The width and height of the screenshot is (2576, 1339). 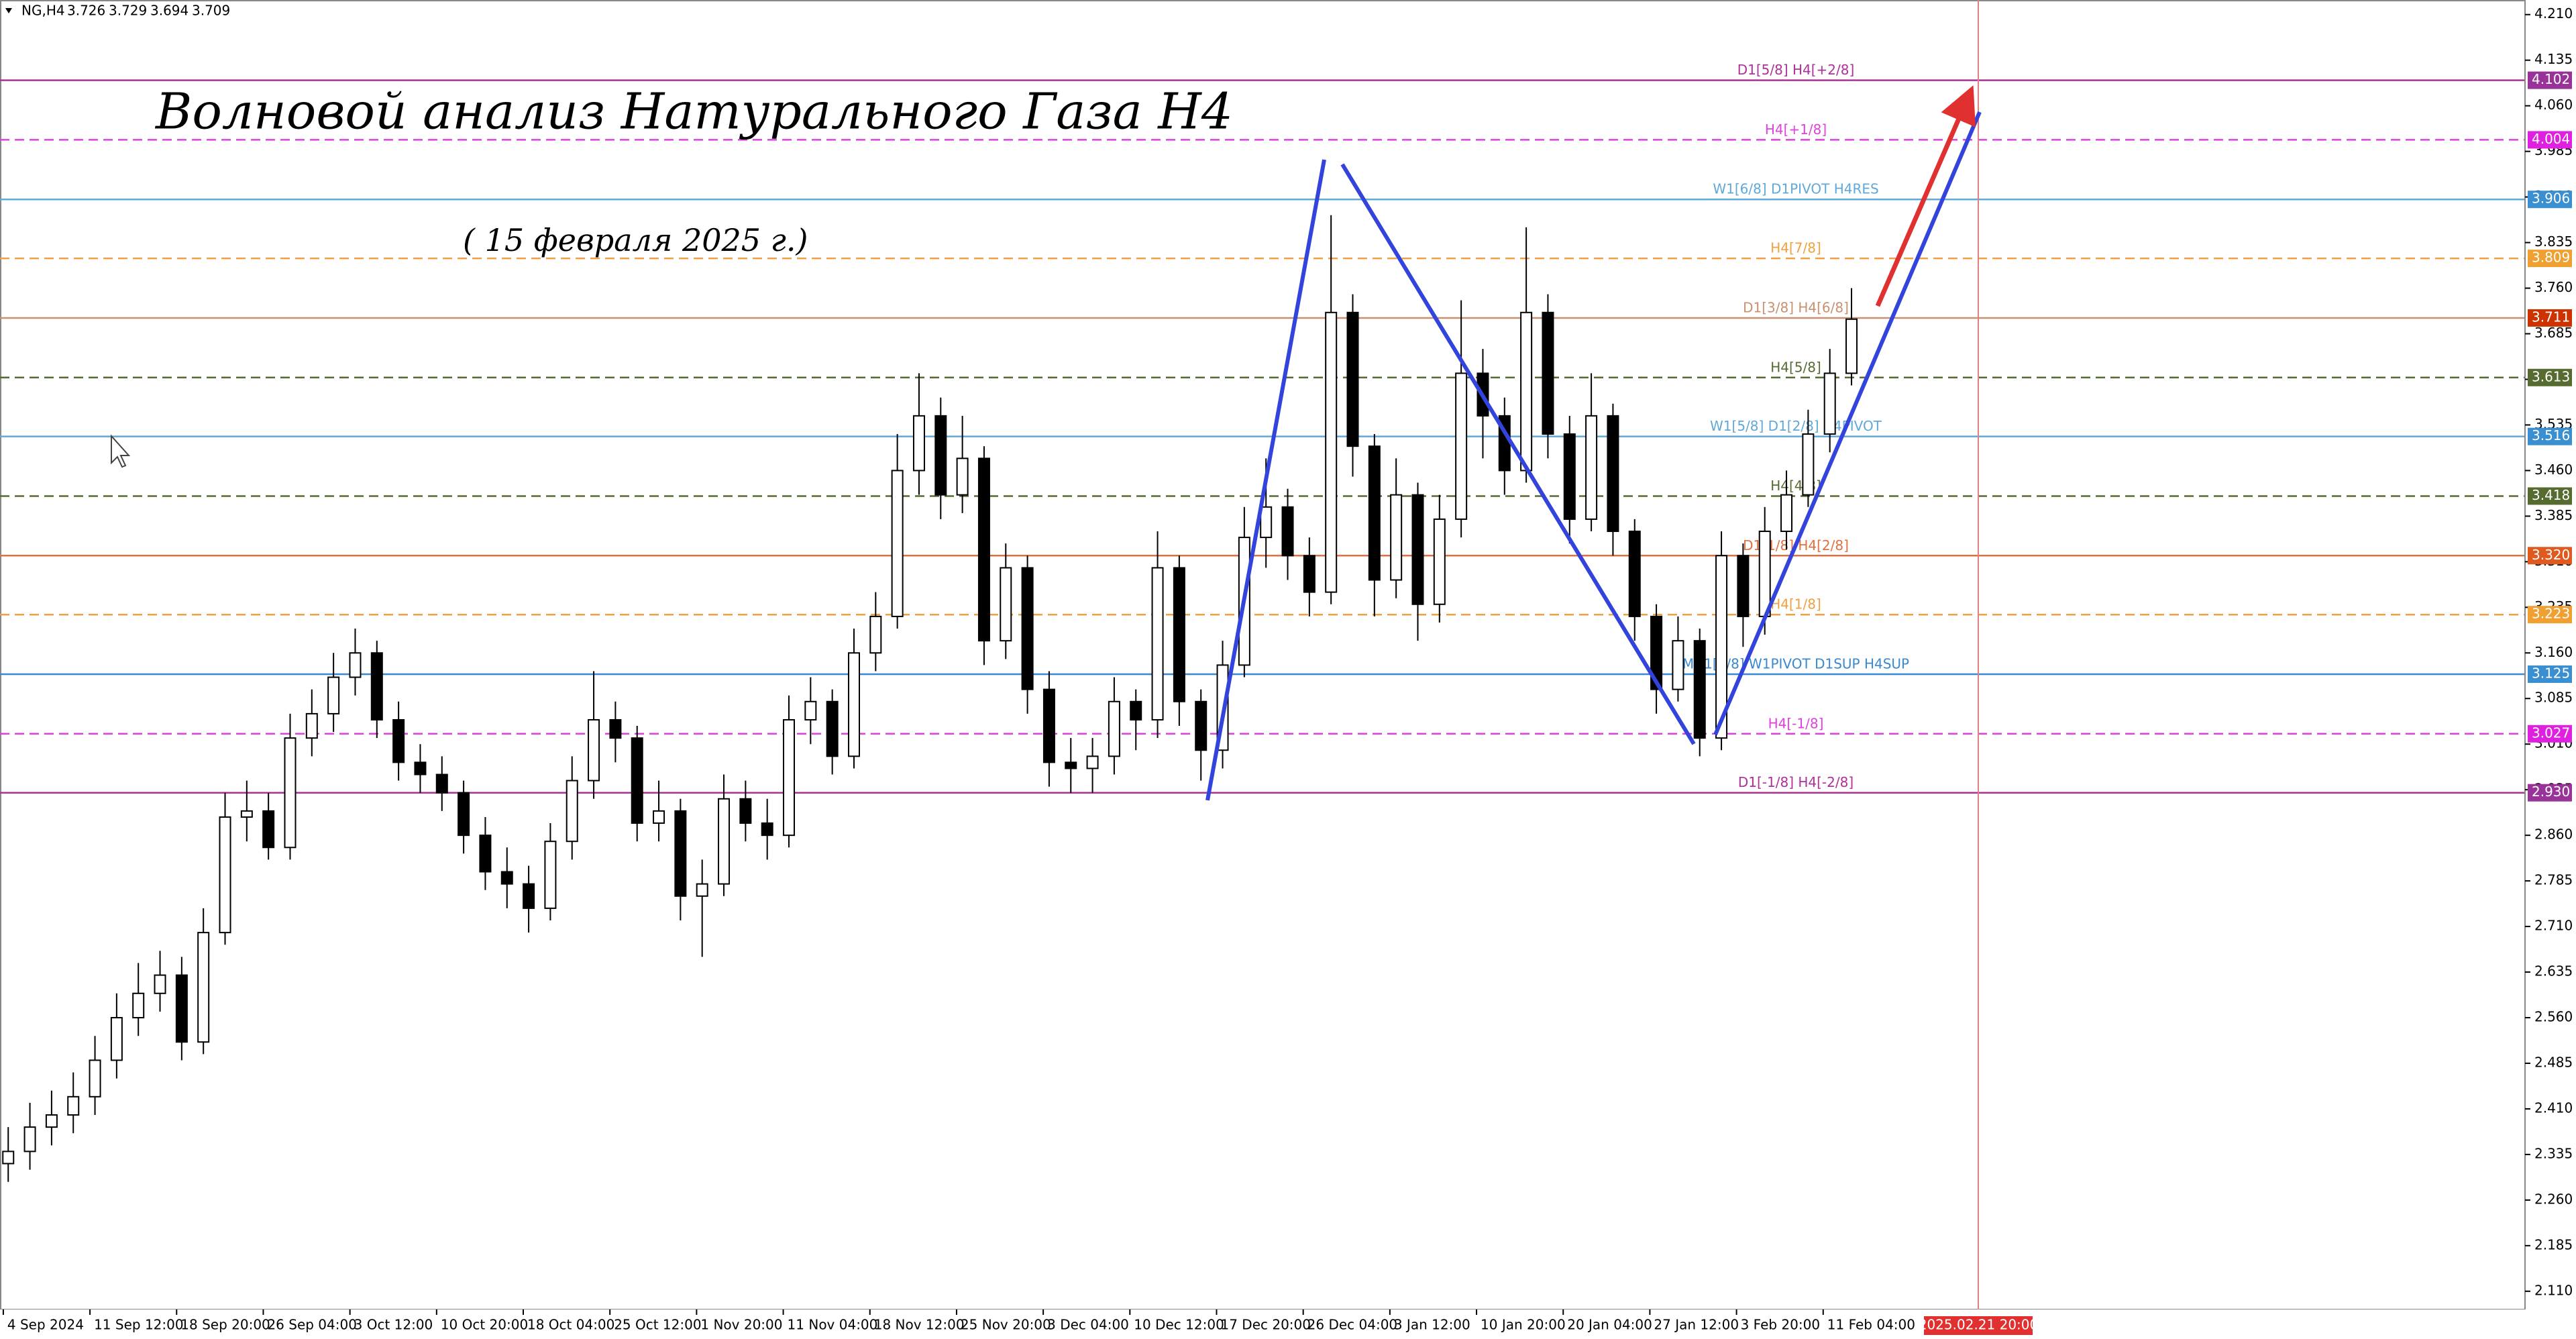 I want to click on time-axis, so click(x=1262, y=1324).